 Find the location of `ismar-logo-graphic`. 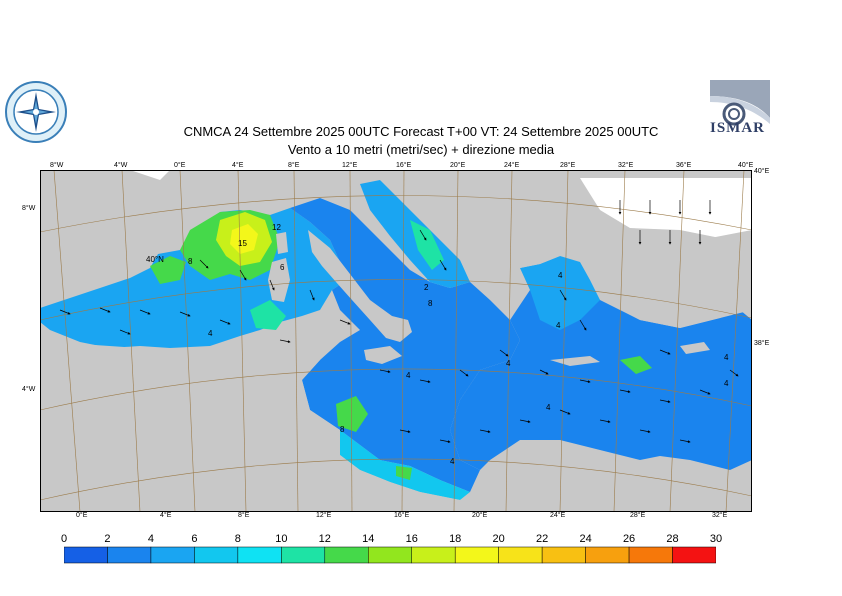

ismar-logo-graphic is located at coordinates (740, 110).